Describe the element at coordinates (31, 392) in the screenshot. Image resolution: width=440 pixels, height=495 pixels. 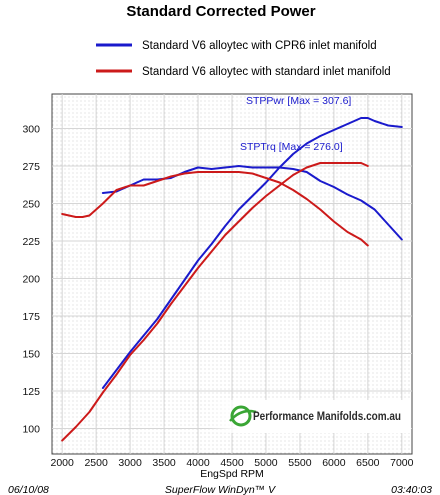
I see `y-tick-label: 125` at that location.